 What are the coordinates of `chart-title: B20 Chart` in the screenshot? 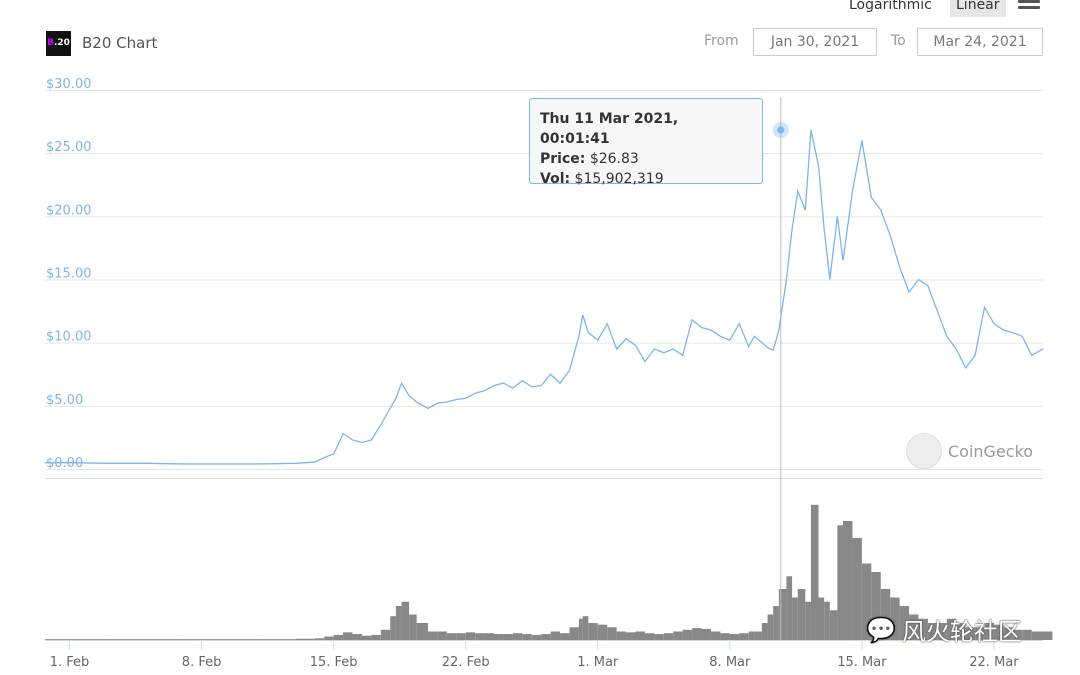 It's located at (120, 43).